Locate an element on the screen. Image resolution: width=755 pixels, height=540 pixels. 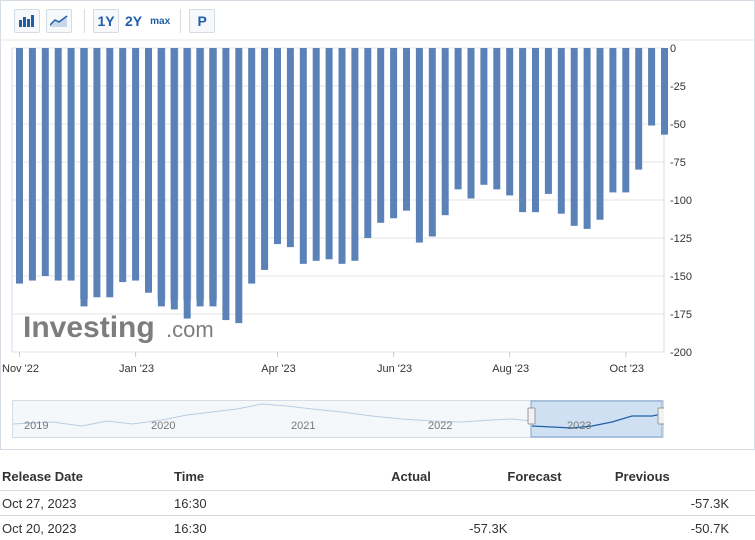
navigator-year-label: 2020 is located at coordinates (163, 426).